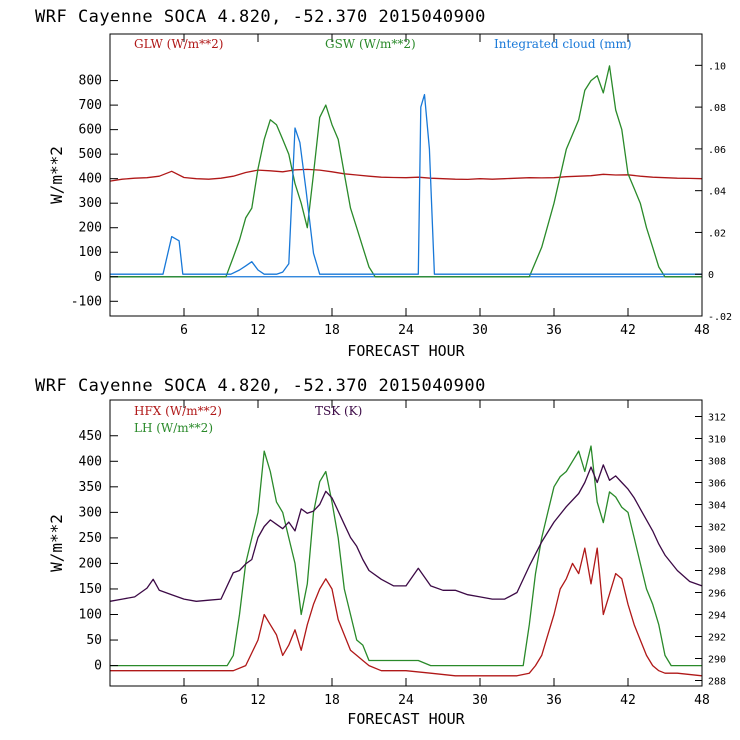  What do you see at coordinates (717, 616) in the screenshot?
I see `y2-tick-label: 294` at bounding box center [717, 616].